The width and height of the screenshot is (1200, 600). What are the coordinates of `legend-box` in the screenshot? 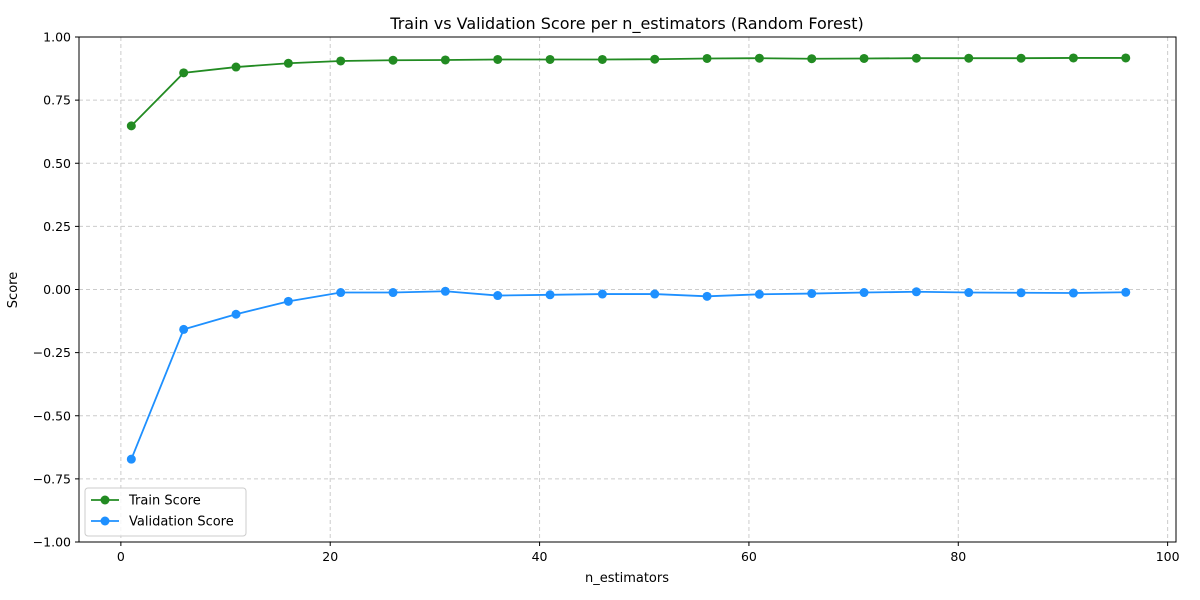 It's located at (165, 512).